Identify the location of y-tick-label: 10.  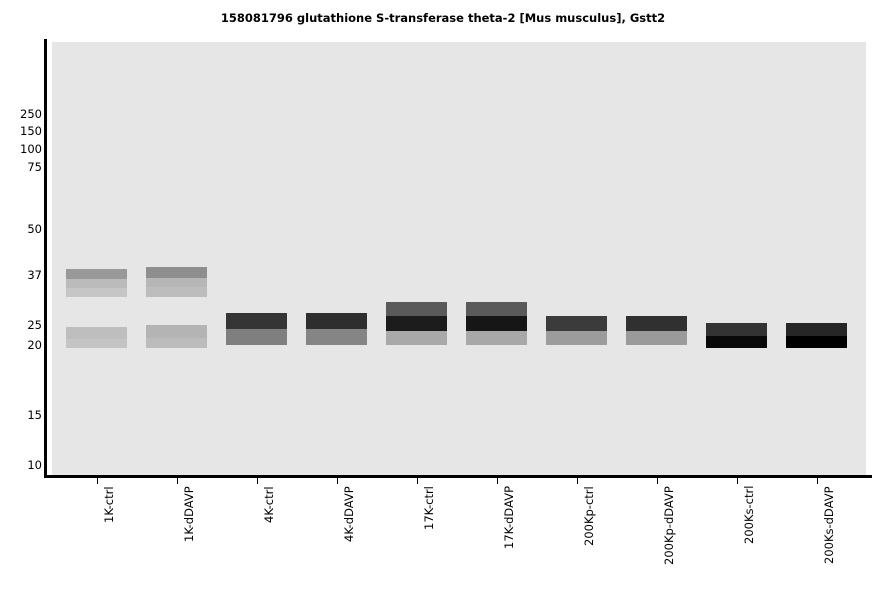
(34, 465).